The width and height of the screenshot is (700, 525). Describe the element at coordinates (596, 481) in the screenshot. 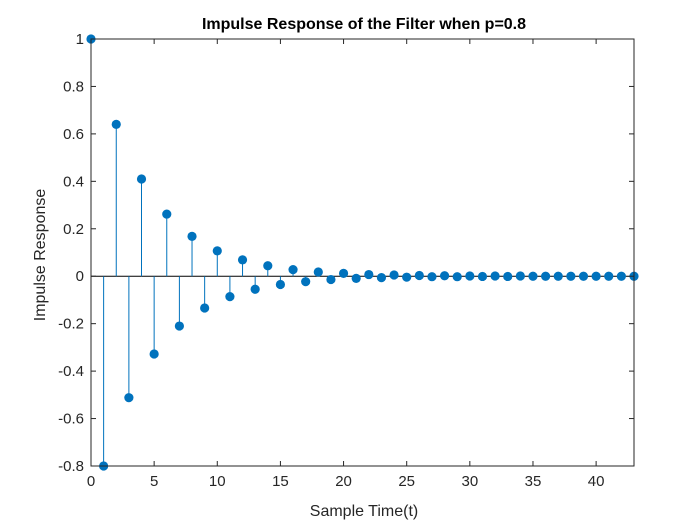

I see `x-tick-label: 40` at that location.